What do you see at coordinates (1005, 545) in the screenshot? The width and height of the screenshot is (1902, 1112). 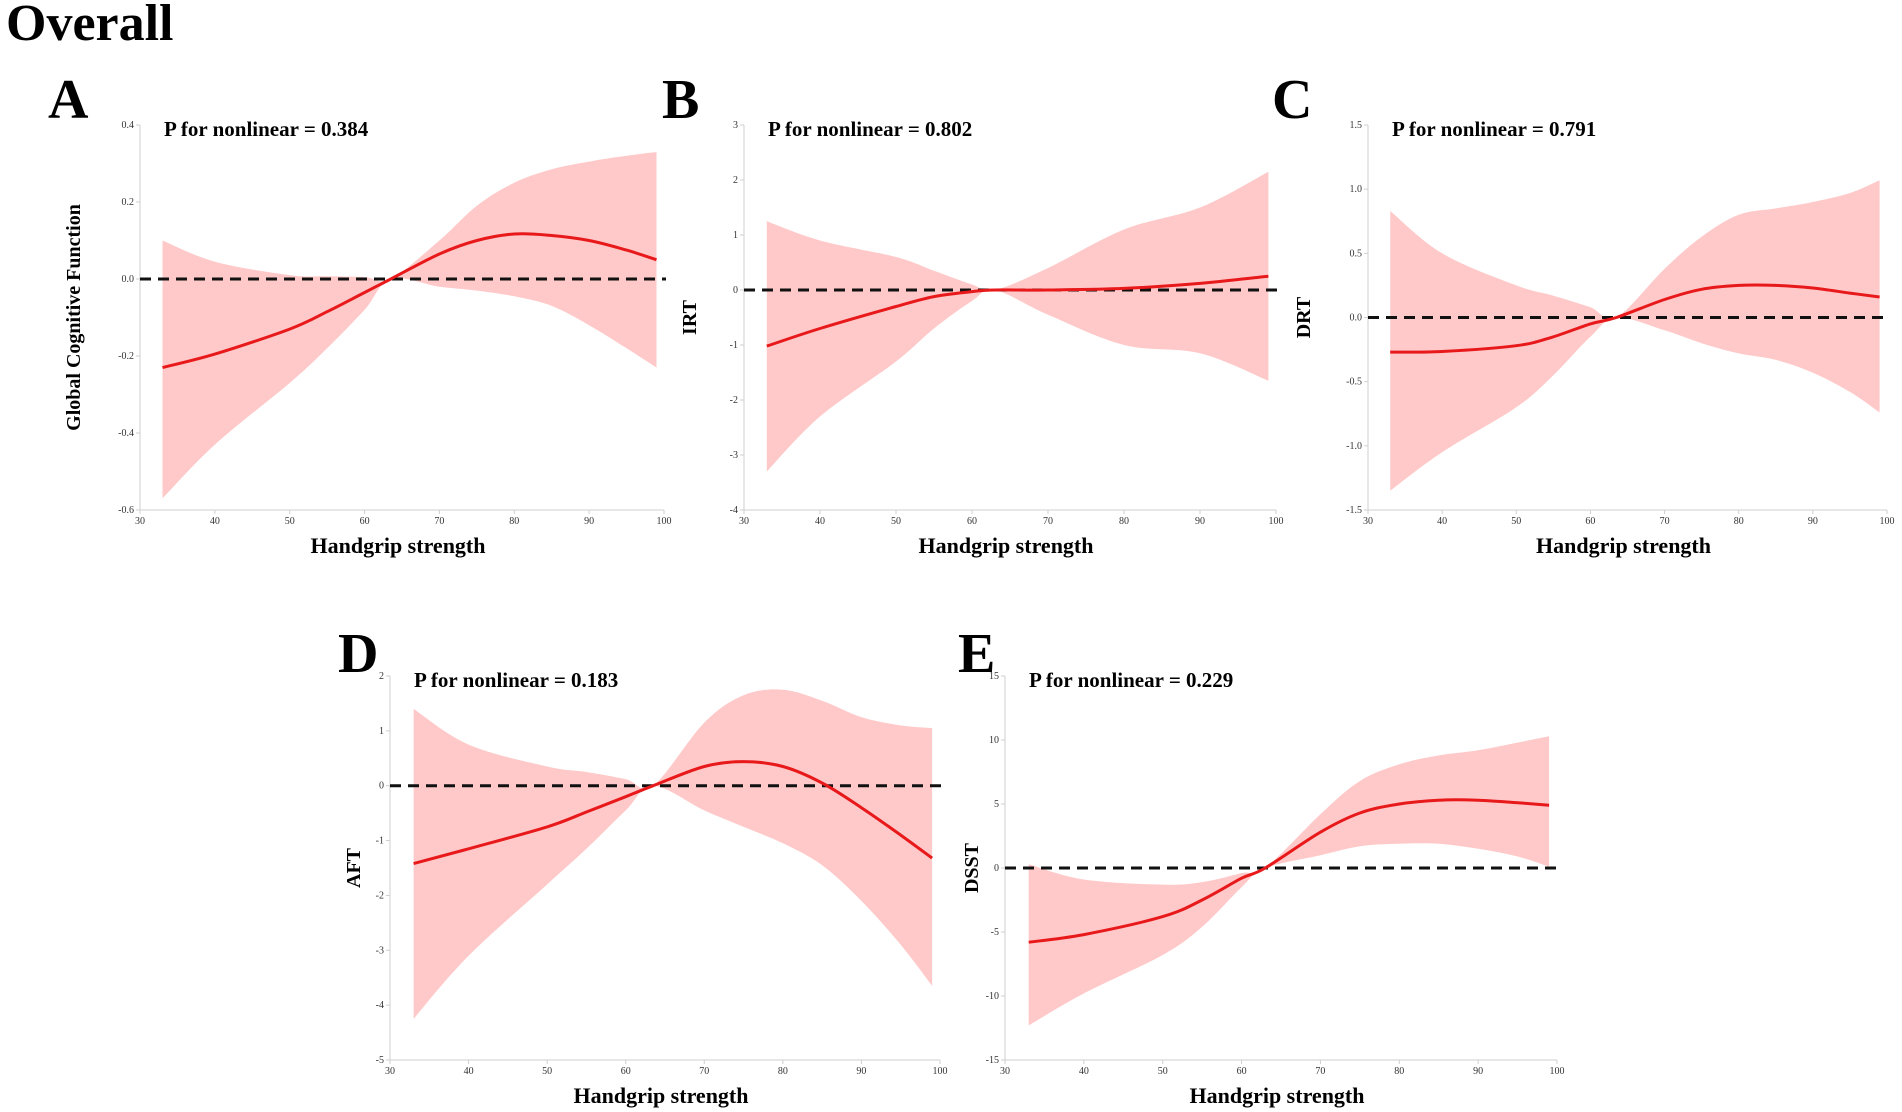 I see `x-axis-label-b: Handgrip strength` at bounding box center [1005, 545].